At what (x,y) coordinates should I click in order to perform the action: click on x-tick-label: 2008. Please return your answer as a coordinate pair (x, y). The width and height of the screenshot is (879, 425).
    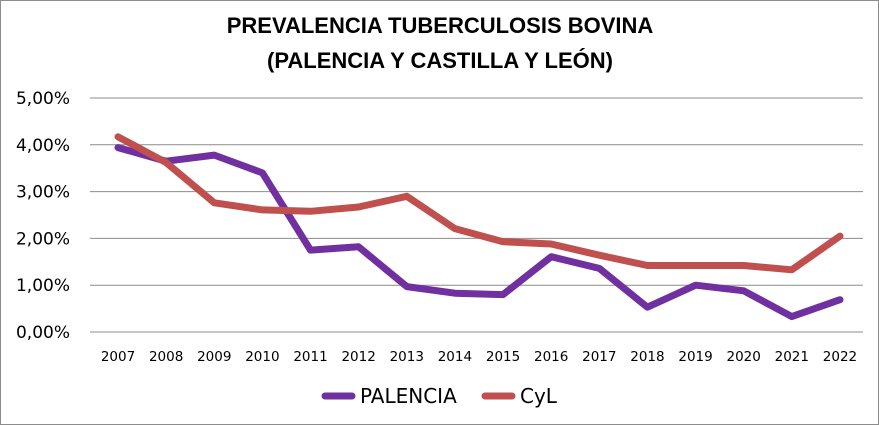
    Looking at the image, I should click on (166, 357).